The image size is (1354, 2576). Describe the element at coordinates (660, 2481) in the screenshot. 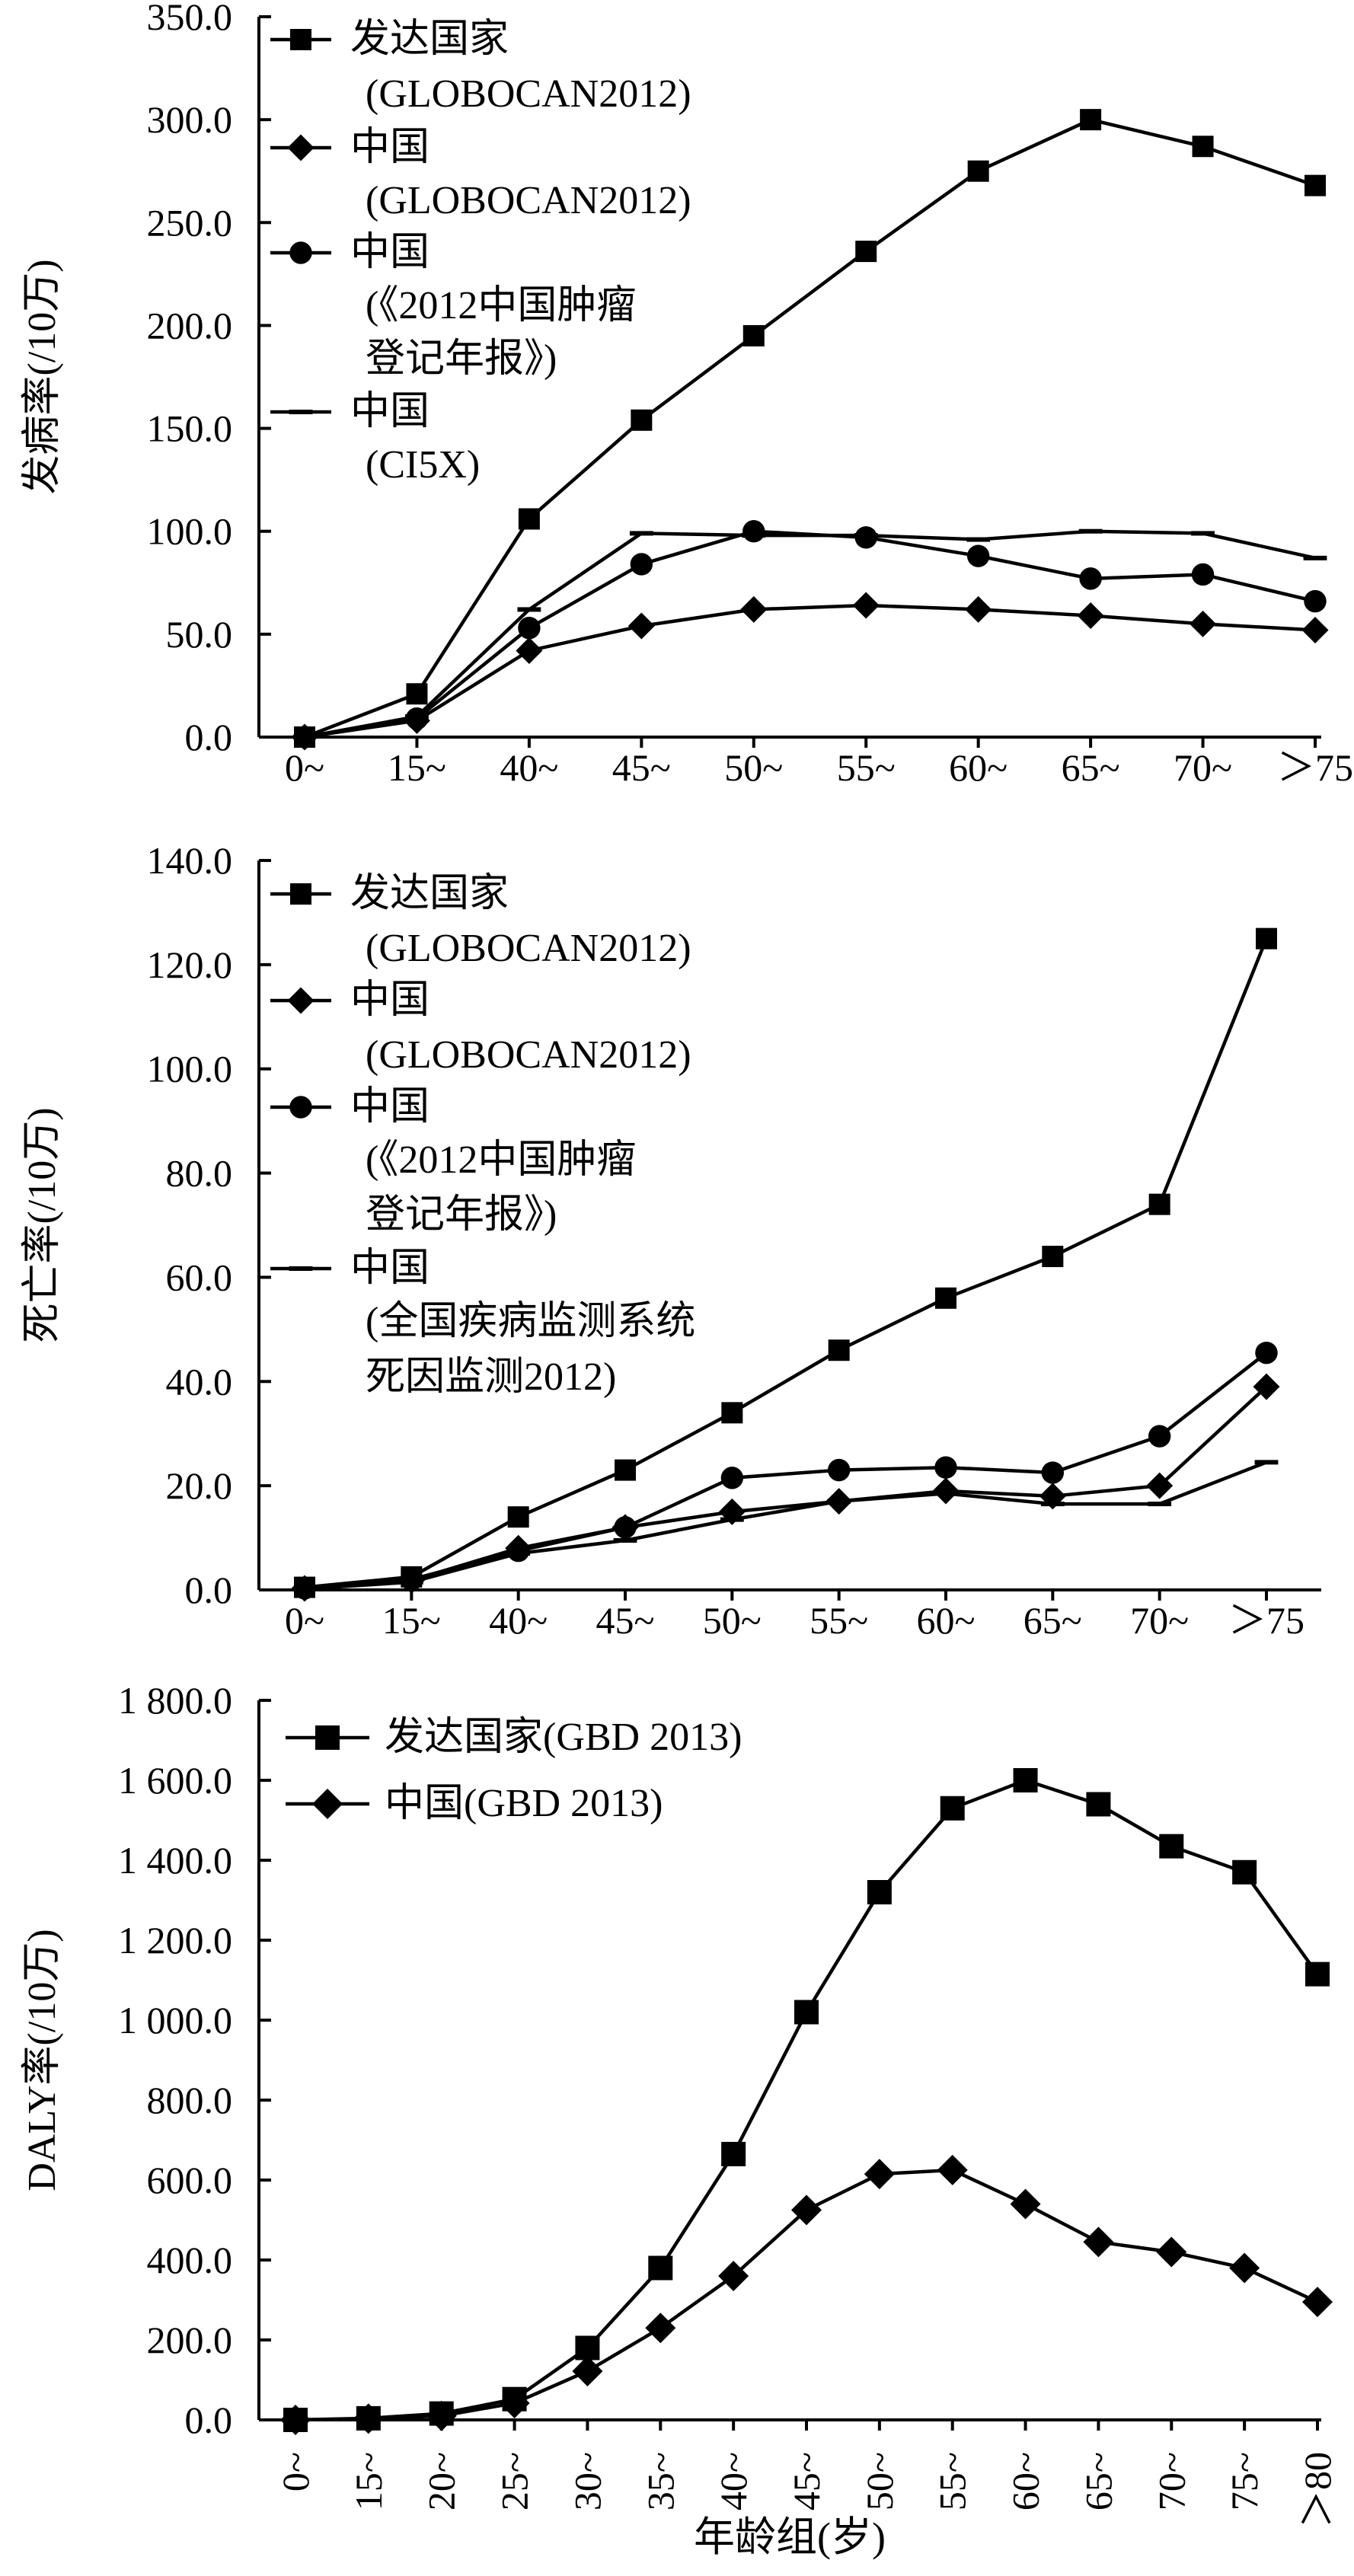

I see `x-tick-label: 35~` at that location.